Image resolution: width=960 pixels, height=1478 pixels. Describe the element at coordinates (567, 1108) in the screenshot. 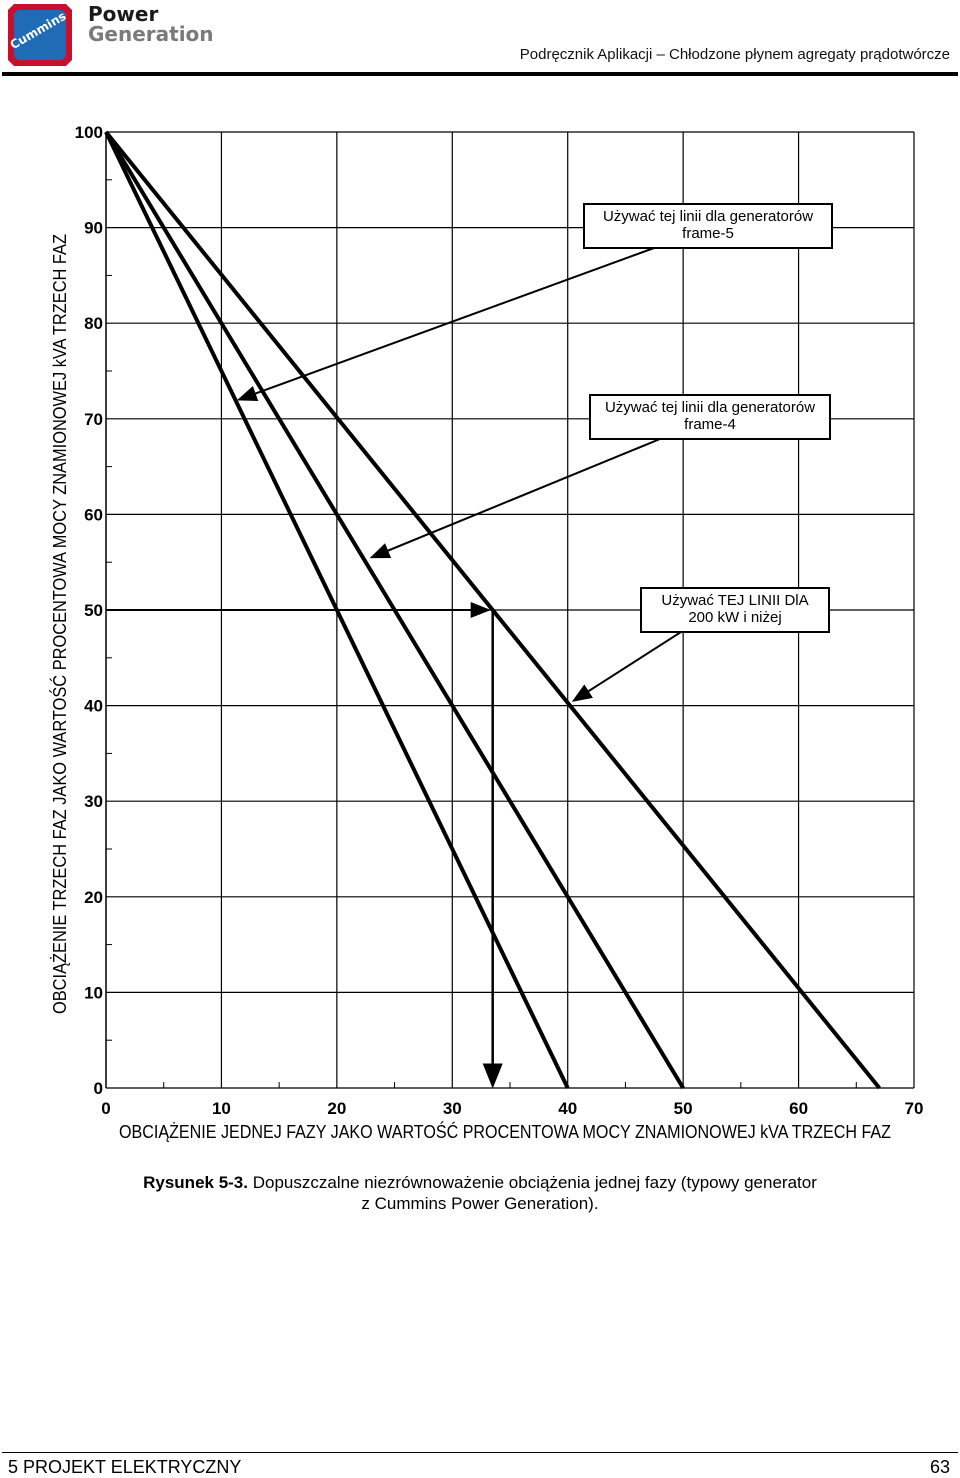

I see `x-tick-label: 40` at that location.